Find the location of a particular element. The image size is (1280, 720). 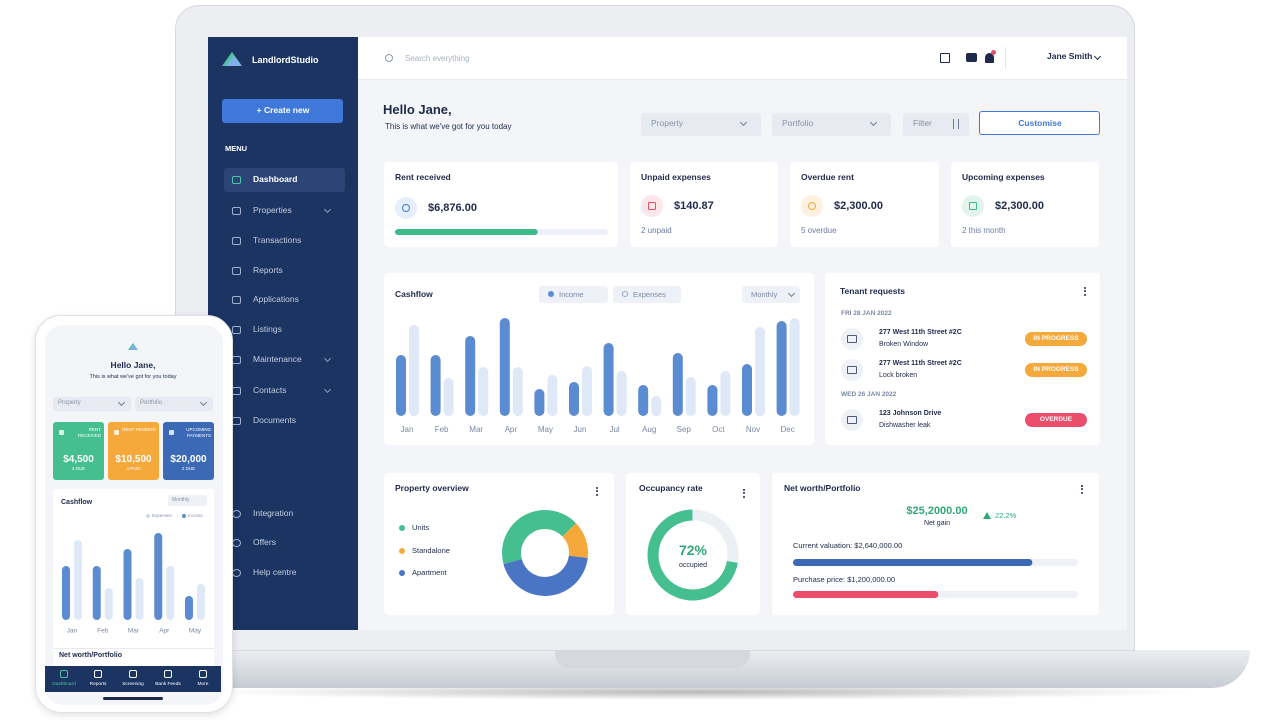

customise-label: Customise is located at coordinates (1040, 123).